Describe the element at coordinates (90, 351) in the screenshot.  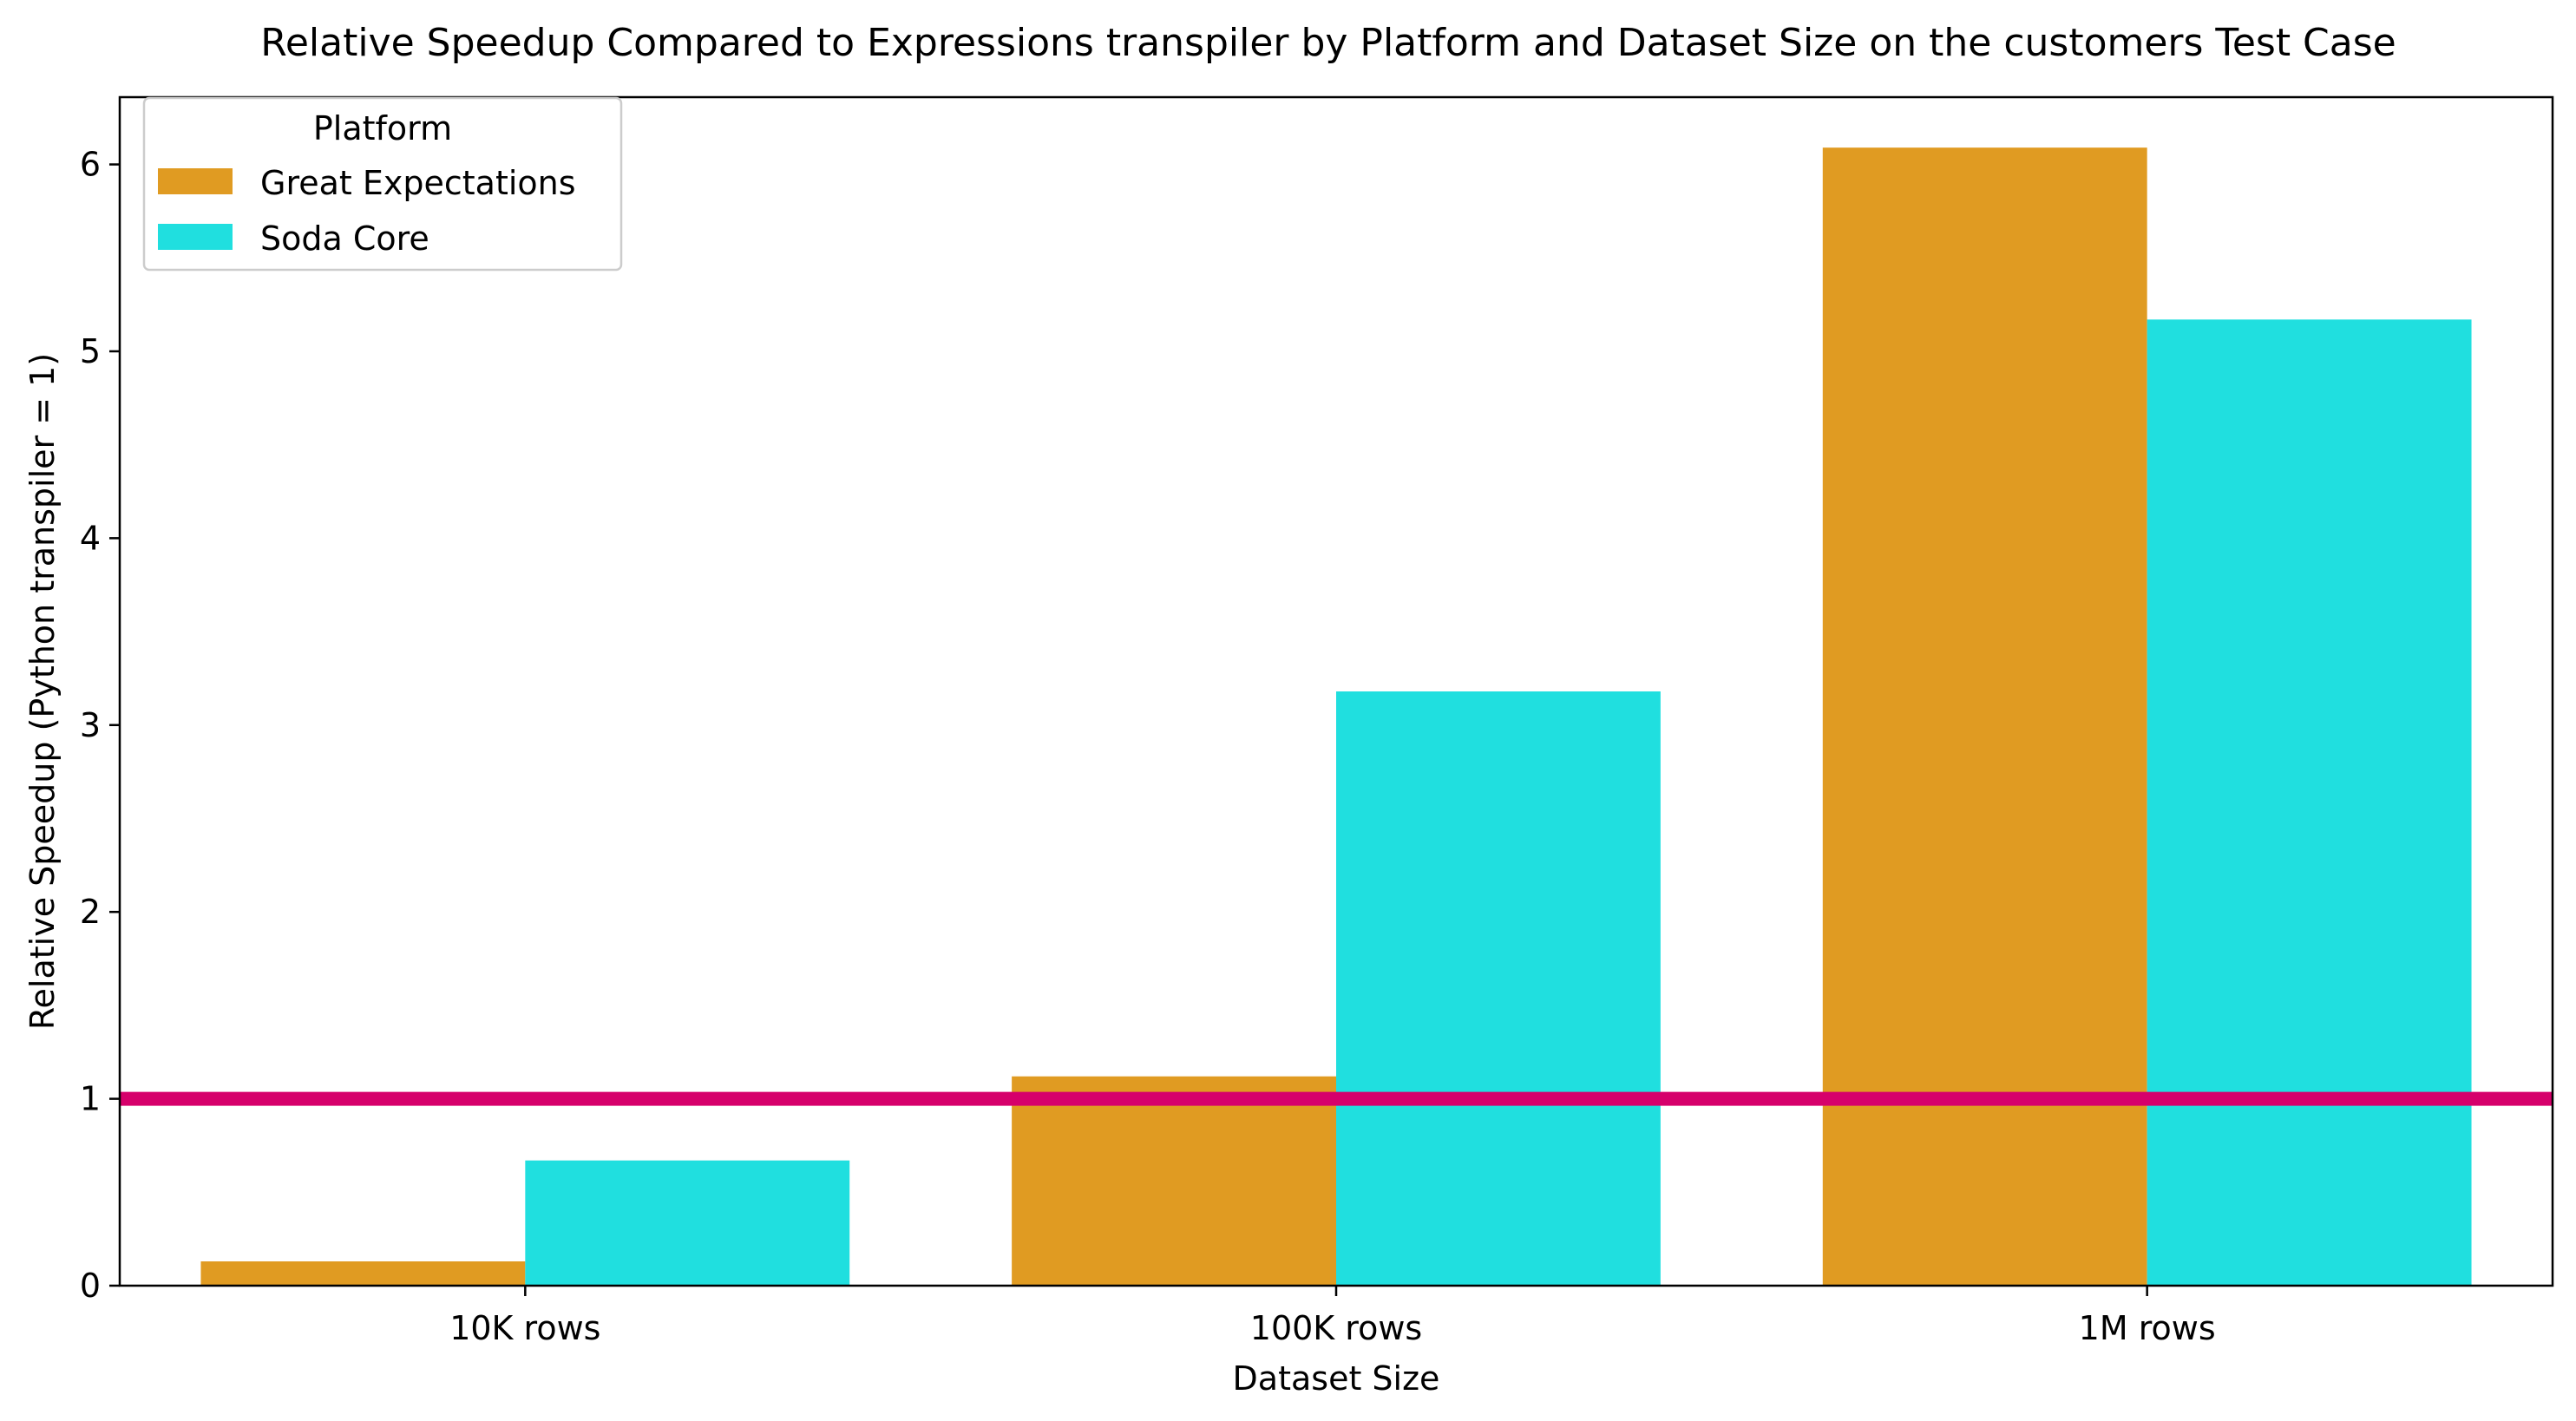
I see `y-tick-label: 5` at that location.